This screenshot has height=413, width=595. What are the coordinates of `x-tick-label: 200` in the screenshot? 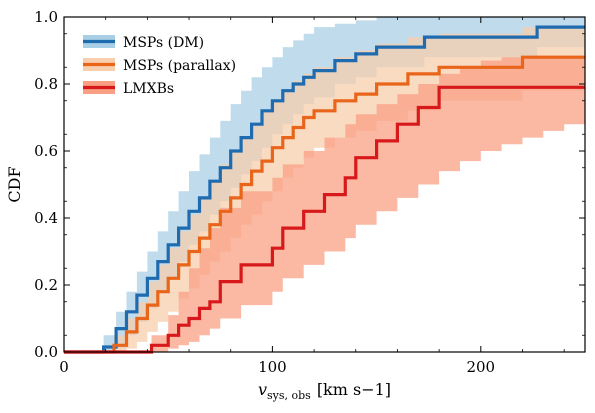 It's located at (480, 367).